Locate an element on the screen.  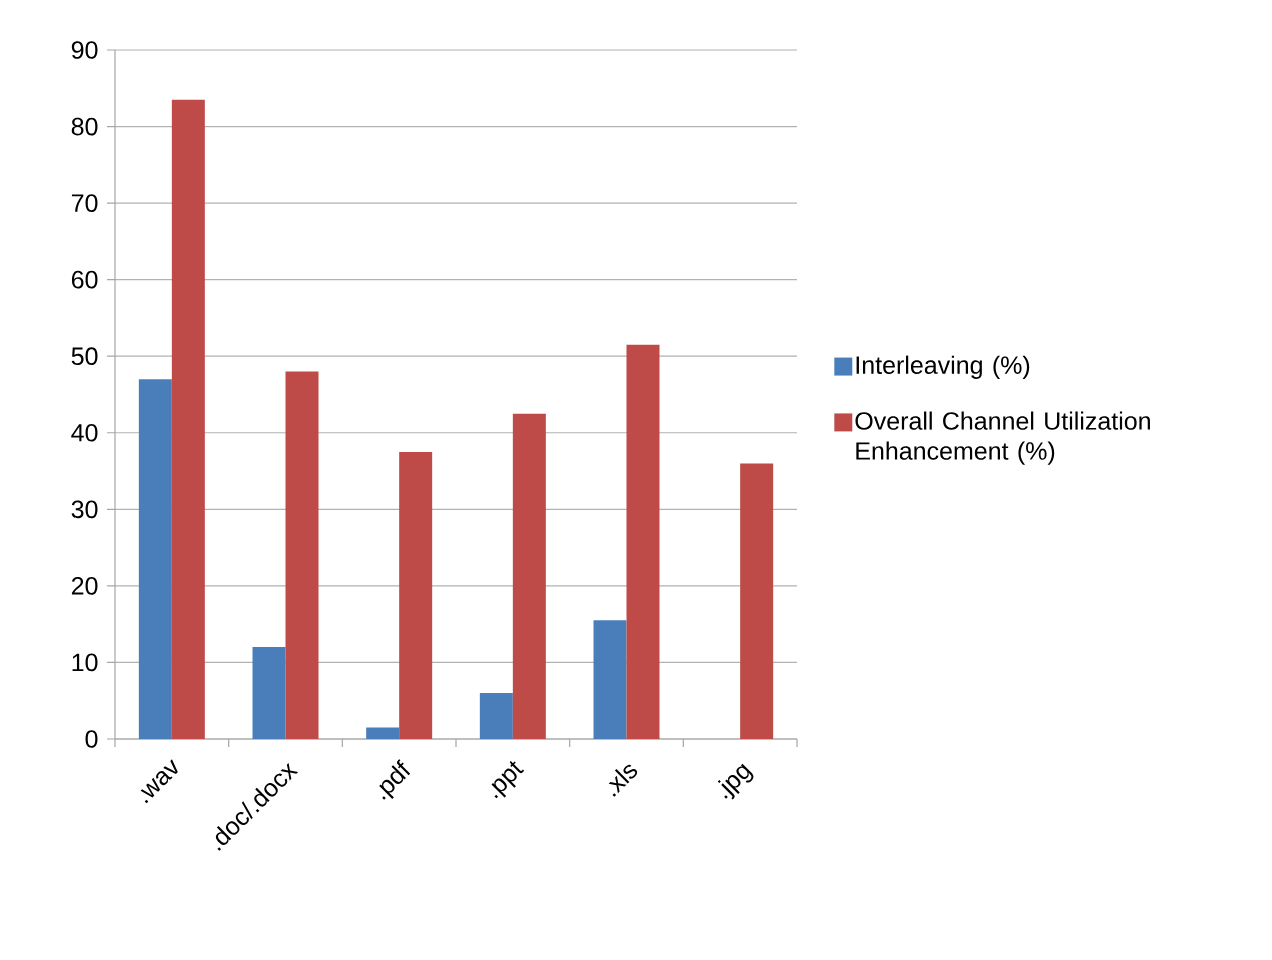
x-tick-label: .ppt is located at coordinates (508, 780).